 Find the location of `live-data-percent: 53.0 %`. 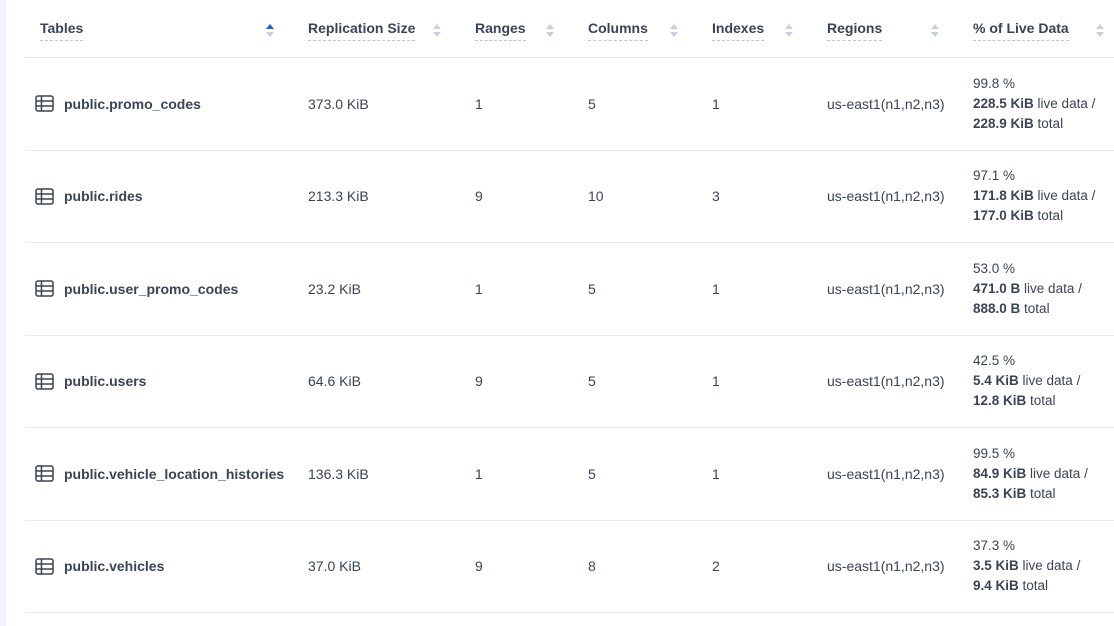

live-data-percent: 53.0 % is located at coordinates (994, 268).